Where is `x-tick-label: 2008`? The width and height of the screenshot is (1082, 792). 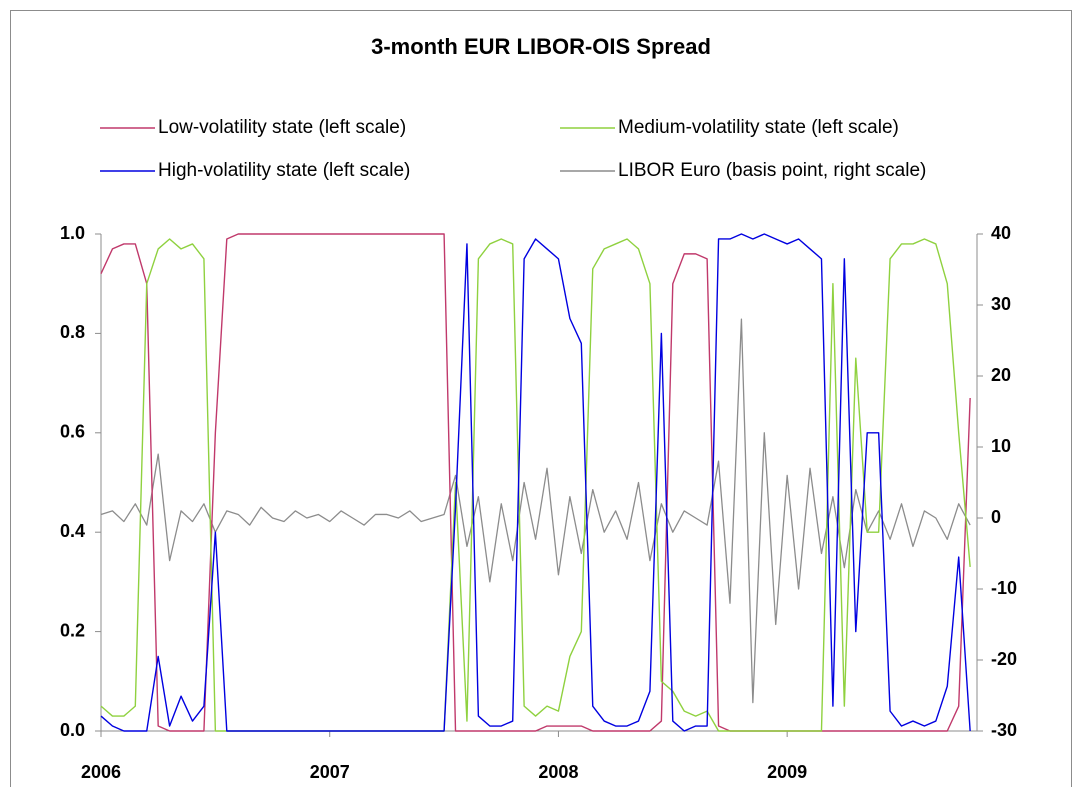 x-tick-label: 2008 is located at coordinates (558, 772).